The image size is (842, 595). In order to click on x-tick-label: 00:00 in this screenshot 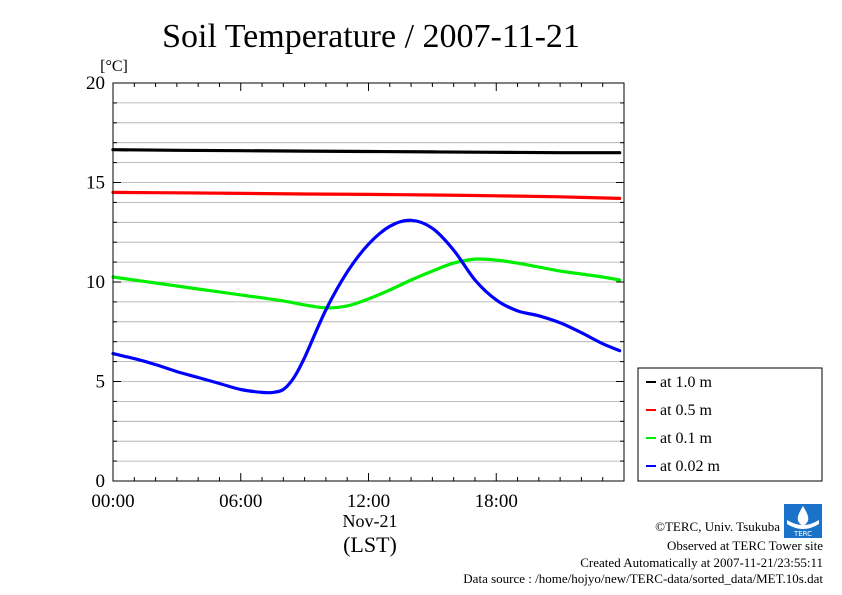, I will do `click(112, 501)`.